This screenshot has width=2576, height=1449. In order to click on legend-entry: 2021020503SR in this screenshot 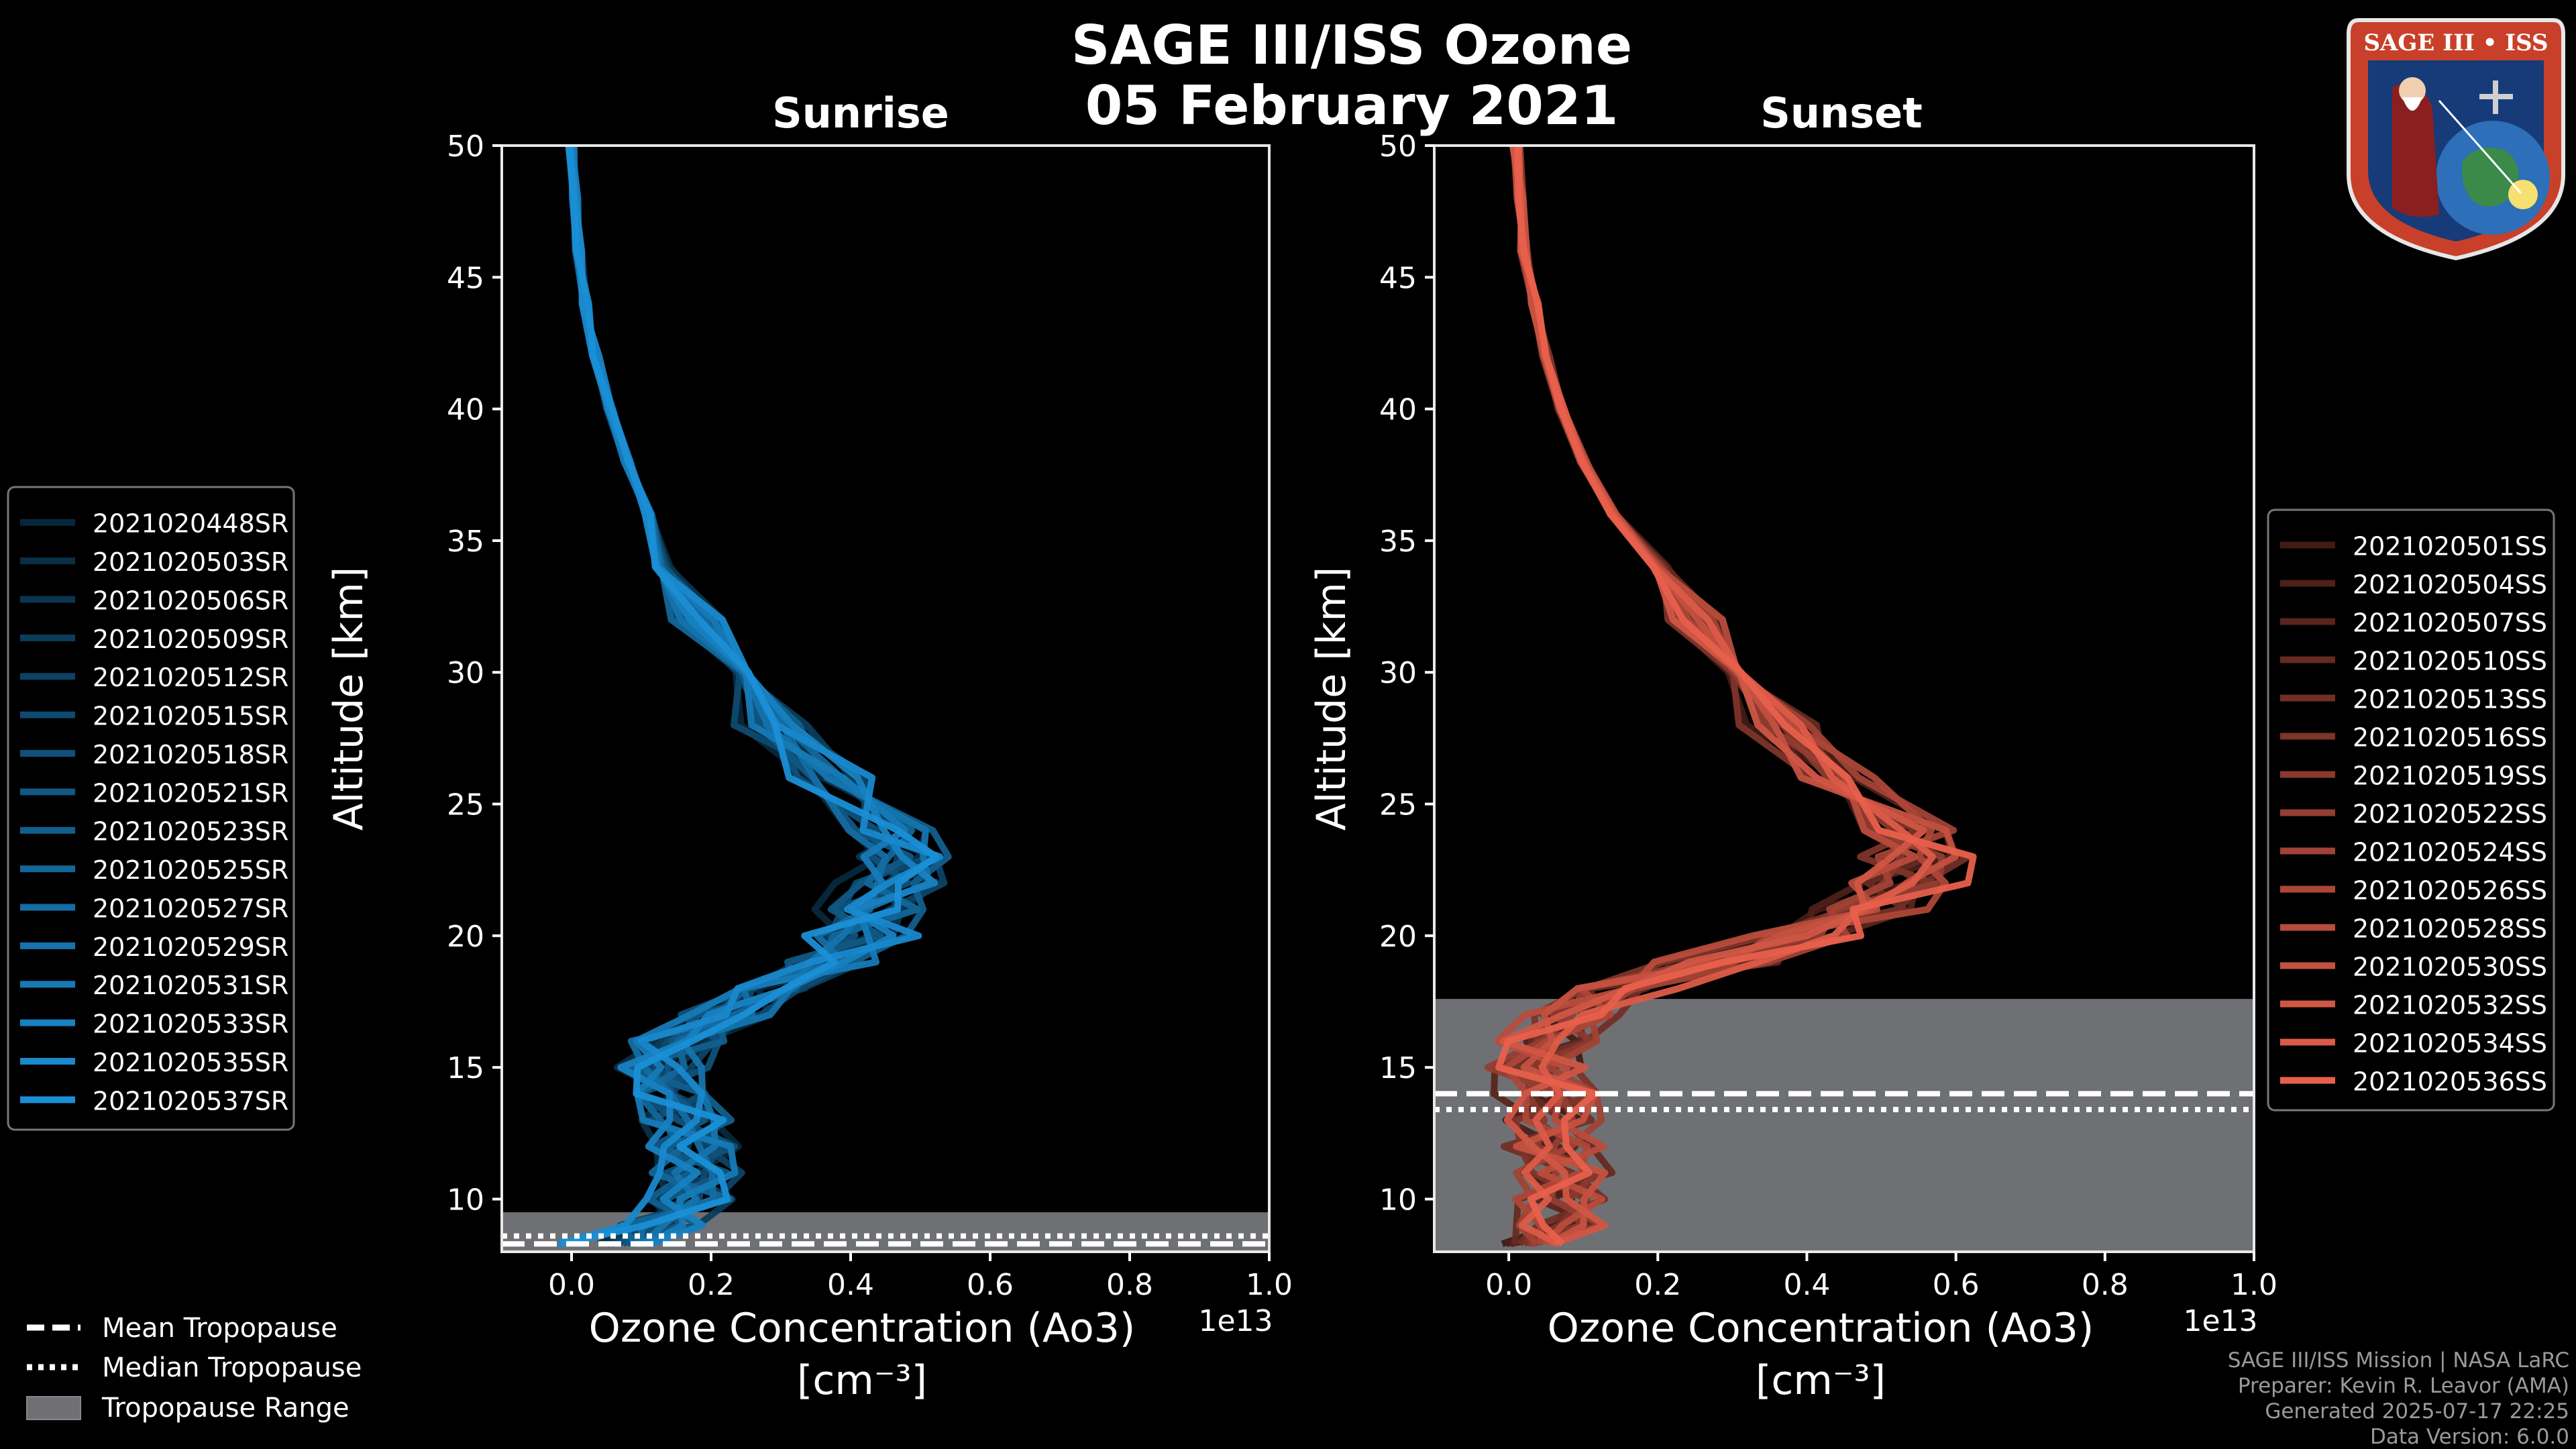, I will do `click(190, 562)`.